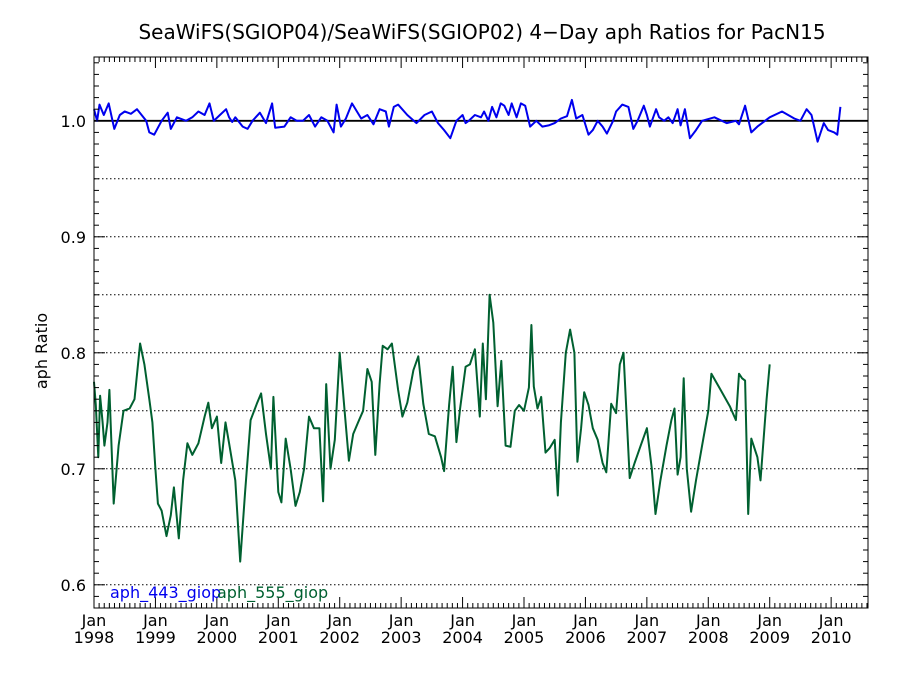 The image size is (900, 675). I want to click on y-tick-label: 0.8, so click(73, 353).